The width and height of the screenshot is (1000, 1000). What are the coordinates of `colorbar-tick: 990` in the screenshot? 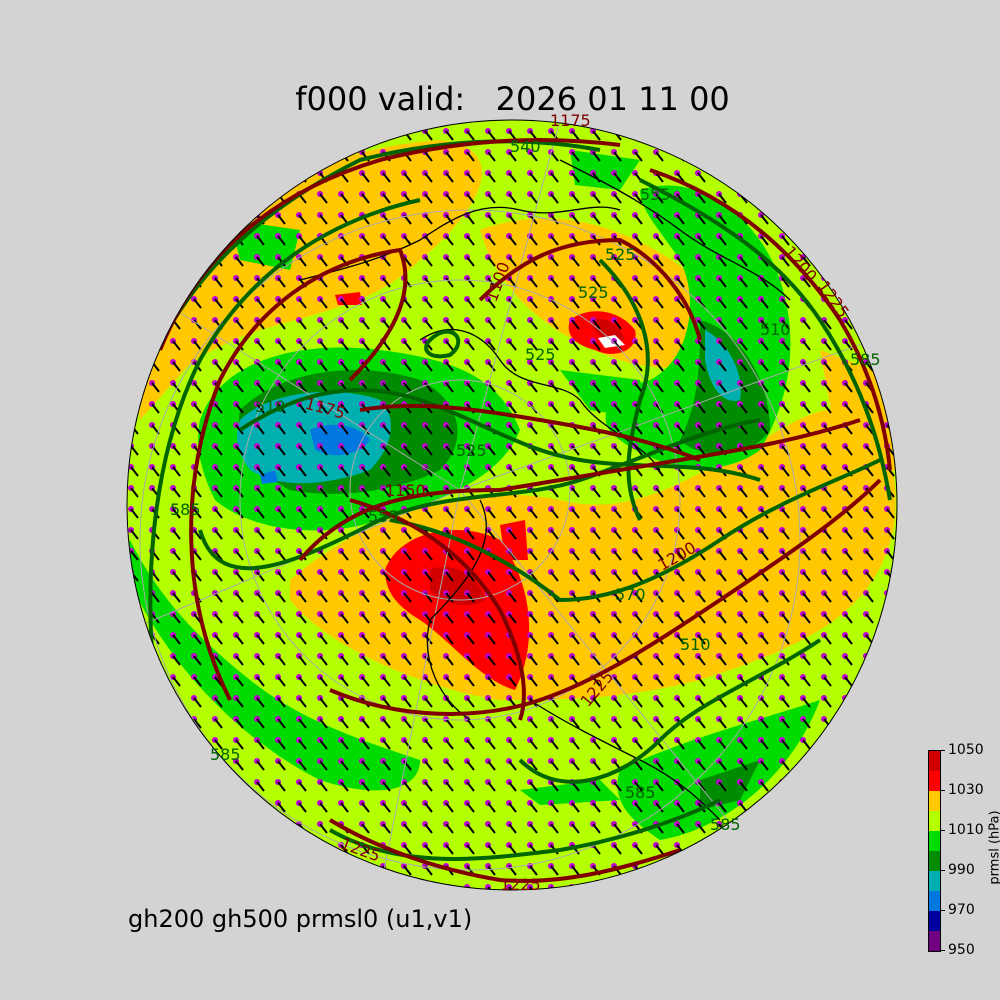 It's located at (957, 870).